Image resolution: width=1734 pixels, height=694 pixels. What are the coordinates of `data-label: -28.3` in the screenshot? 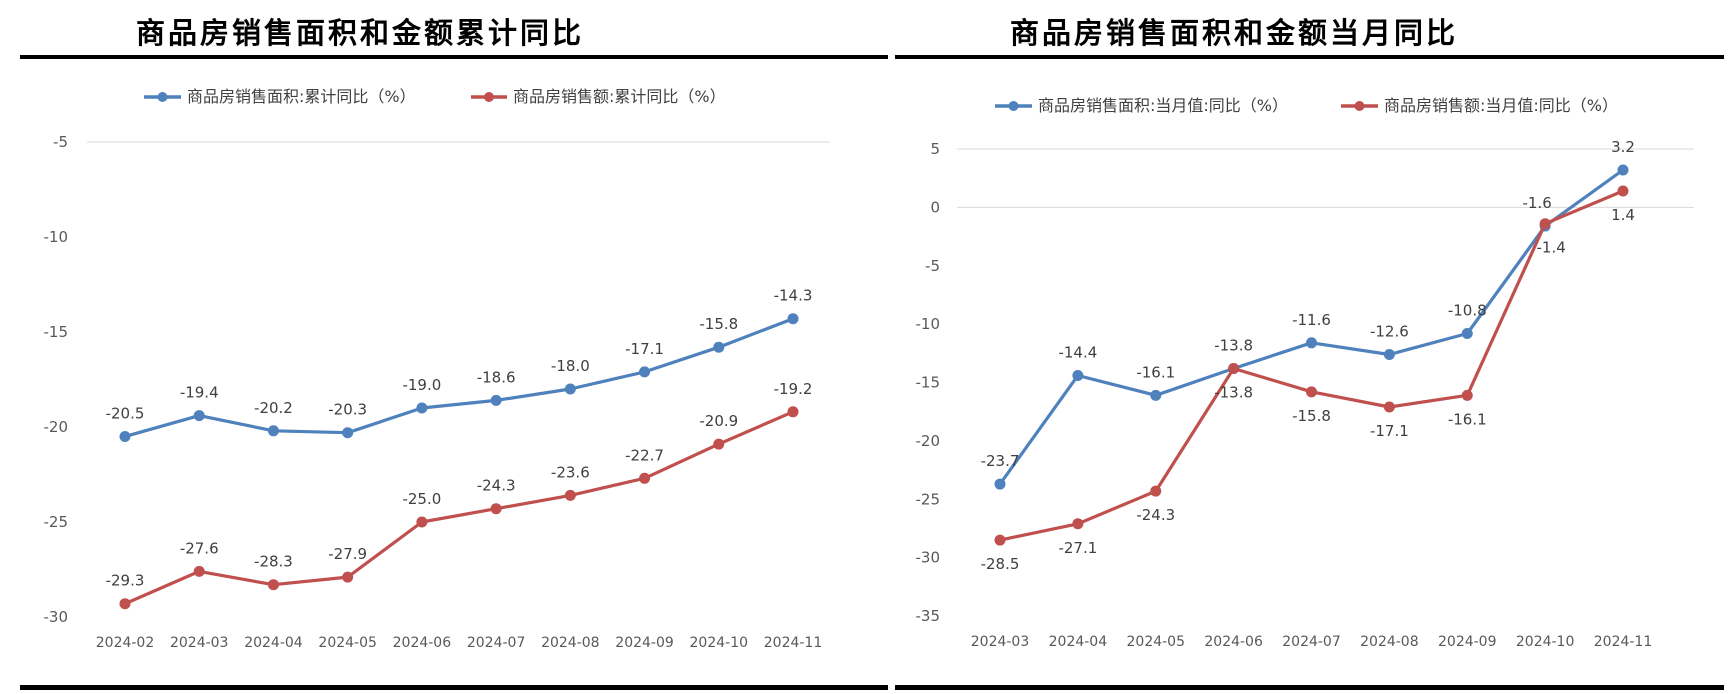 It's located at (273, 562).